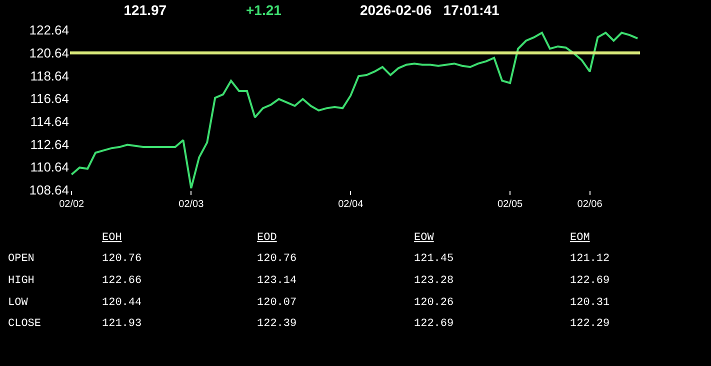  Describe the element at coordinates (191, 204) in the screenshot. I see `x-tick-label: 02/03` at that location.